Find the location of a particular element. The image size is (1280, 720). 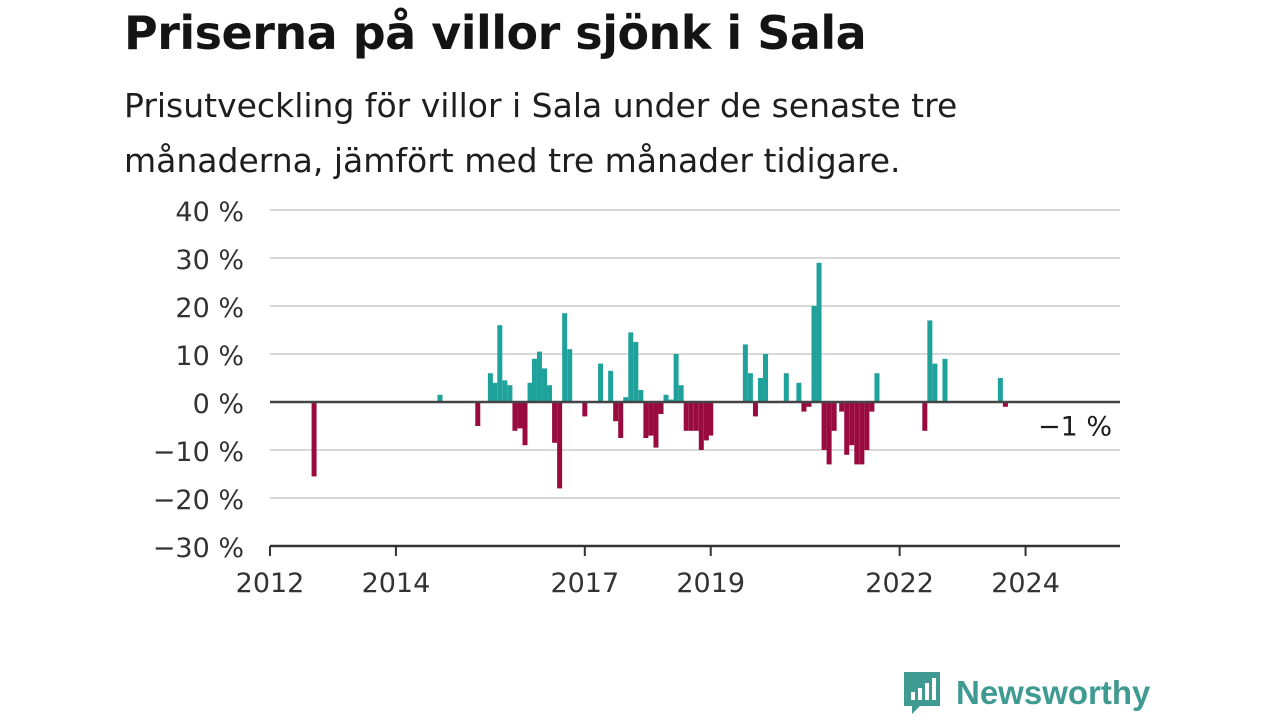

y-tick-label: 40 % is located at coordinates (209, 212).